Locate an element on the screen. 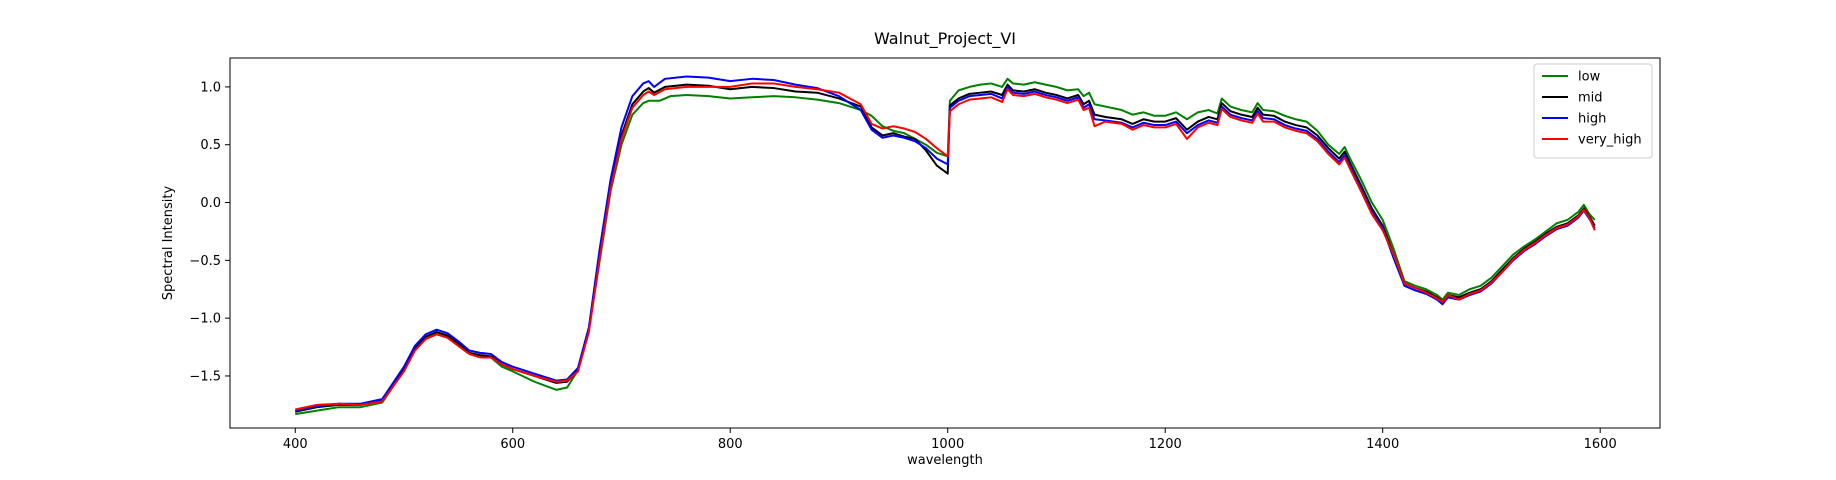 The height and width of the screenshot is (480, 1836). x-tick-label: 400 is located at coordinates (295, 444).